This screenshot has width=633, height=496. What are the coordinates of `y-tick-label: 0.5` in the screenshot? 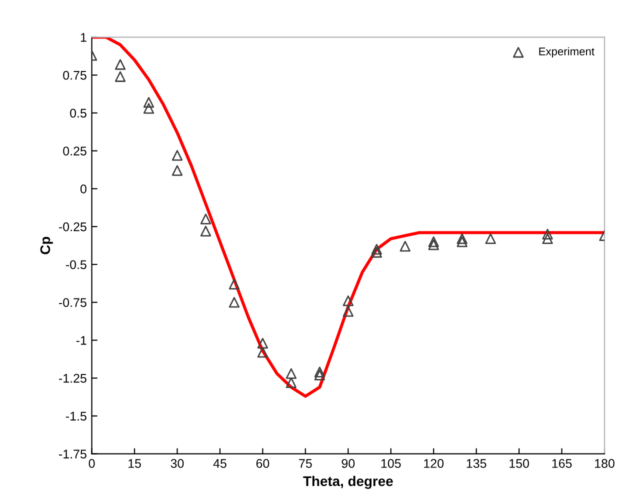 It's located at (78, 113).